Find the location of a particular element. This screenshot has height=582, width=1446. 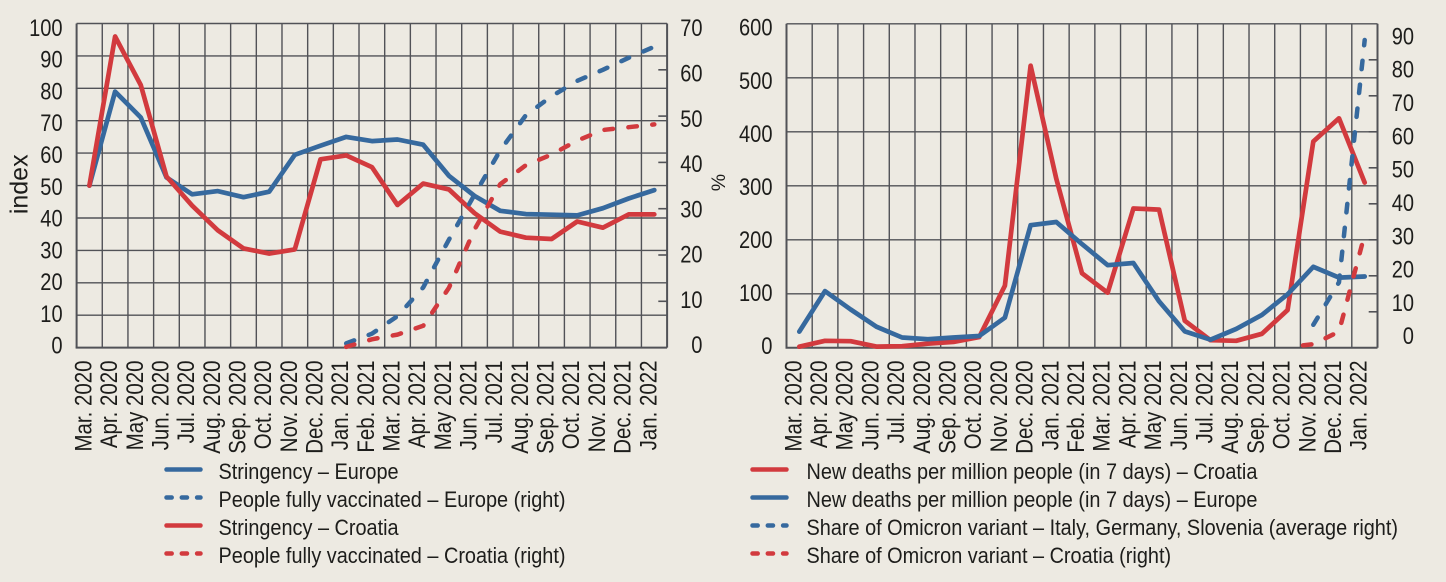

svg-text: 500 is located at coordinates (756, 81).